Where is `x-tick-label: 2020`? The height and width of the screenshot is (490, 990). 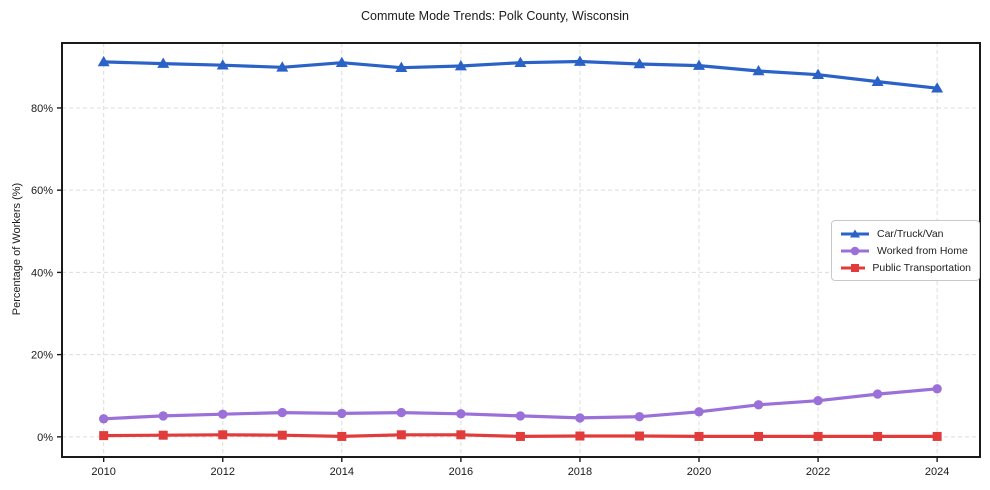 x-tick-label: 2020 is located at coordinates (699, 472).